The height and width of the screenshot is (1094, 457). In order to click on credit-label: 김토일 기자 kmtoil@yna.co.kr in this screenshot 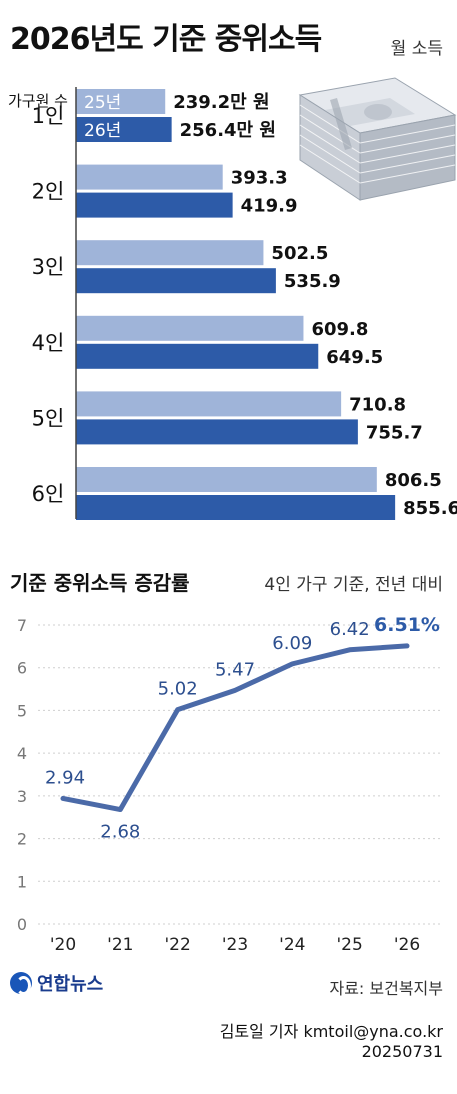, I will do `click(331, 1031)`.